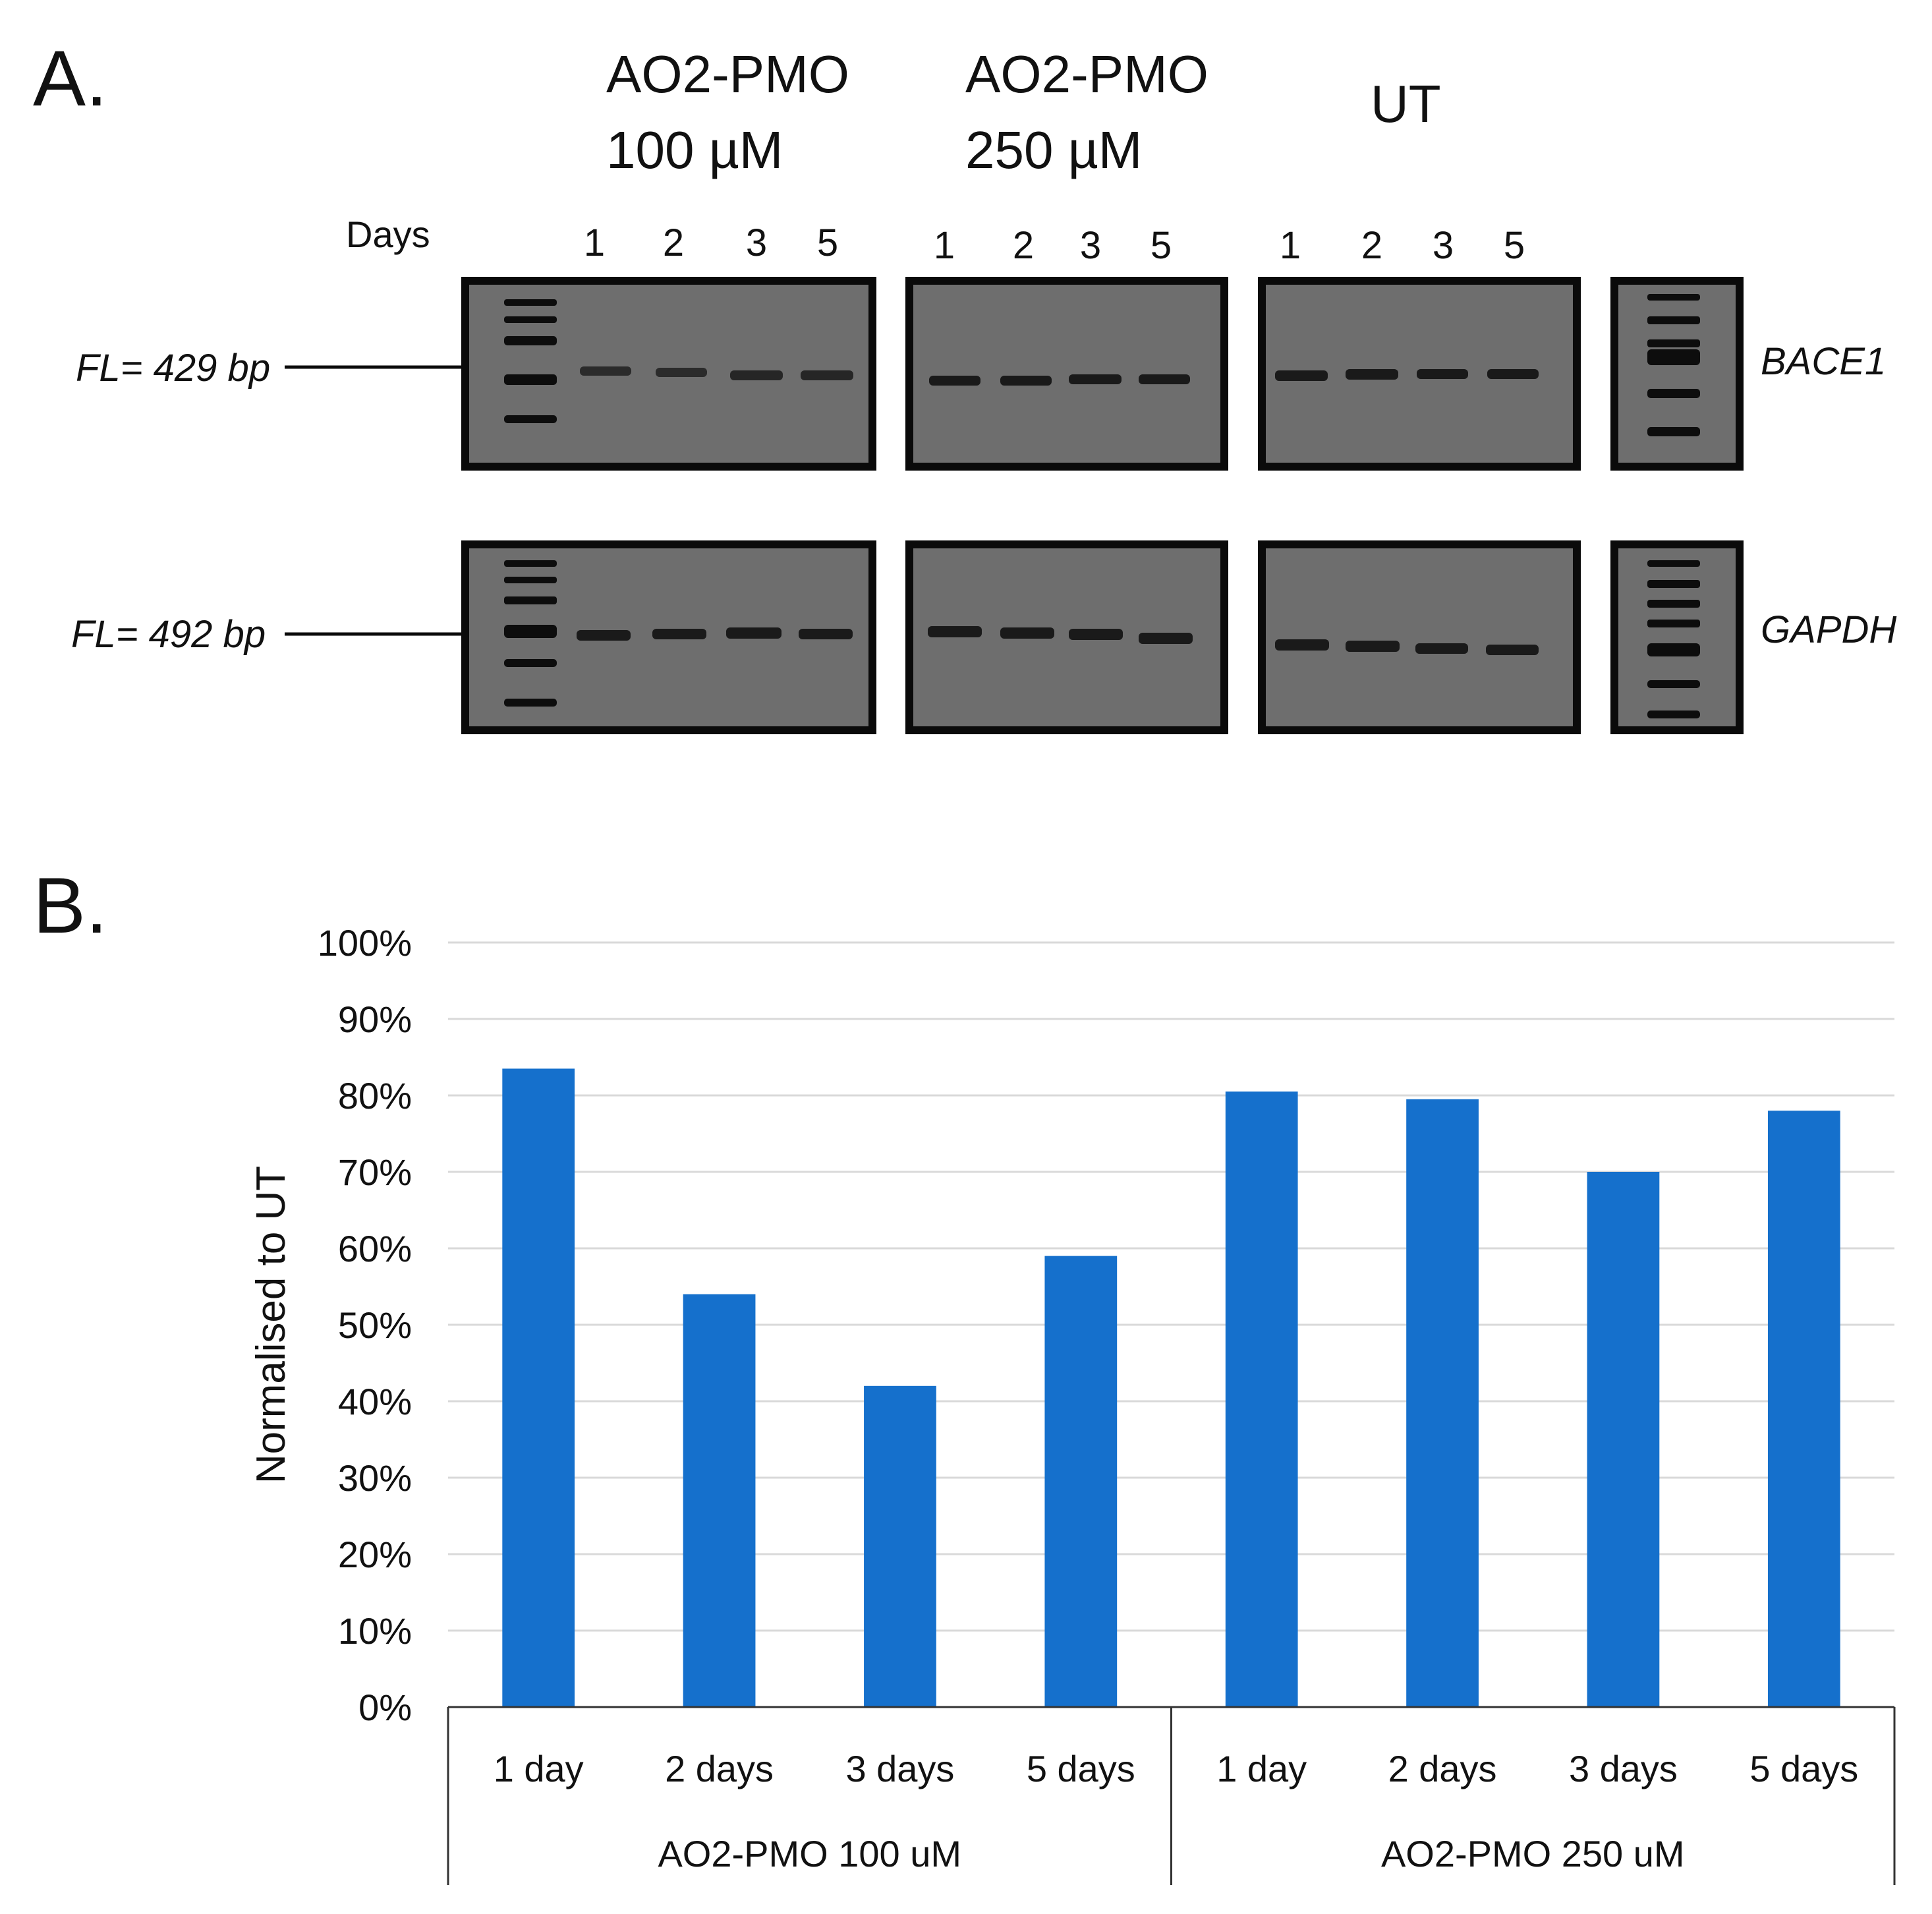 Image resolution: width=1932 pixels, height=1914 pixels. Describe the element at coordinates (173, 368) in the screenshot. I see `bace1-size-label: FL= 429 bp` at that location.